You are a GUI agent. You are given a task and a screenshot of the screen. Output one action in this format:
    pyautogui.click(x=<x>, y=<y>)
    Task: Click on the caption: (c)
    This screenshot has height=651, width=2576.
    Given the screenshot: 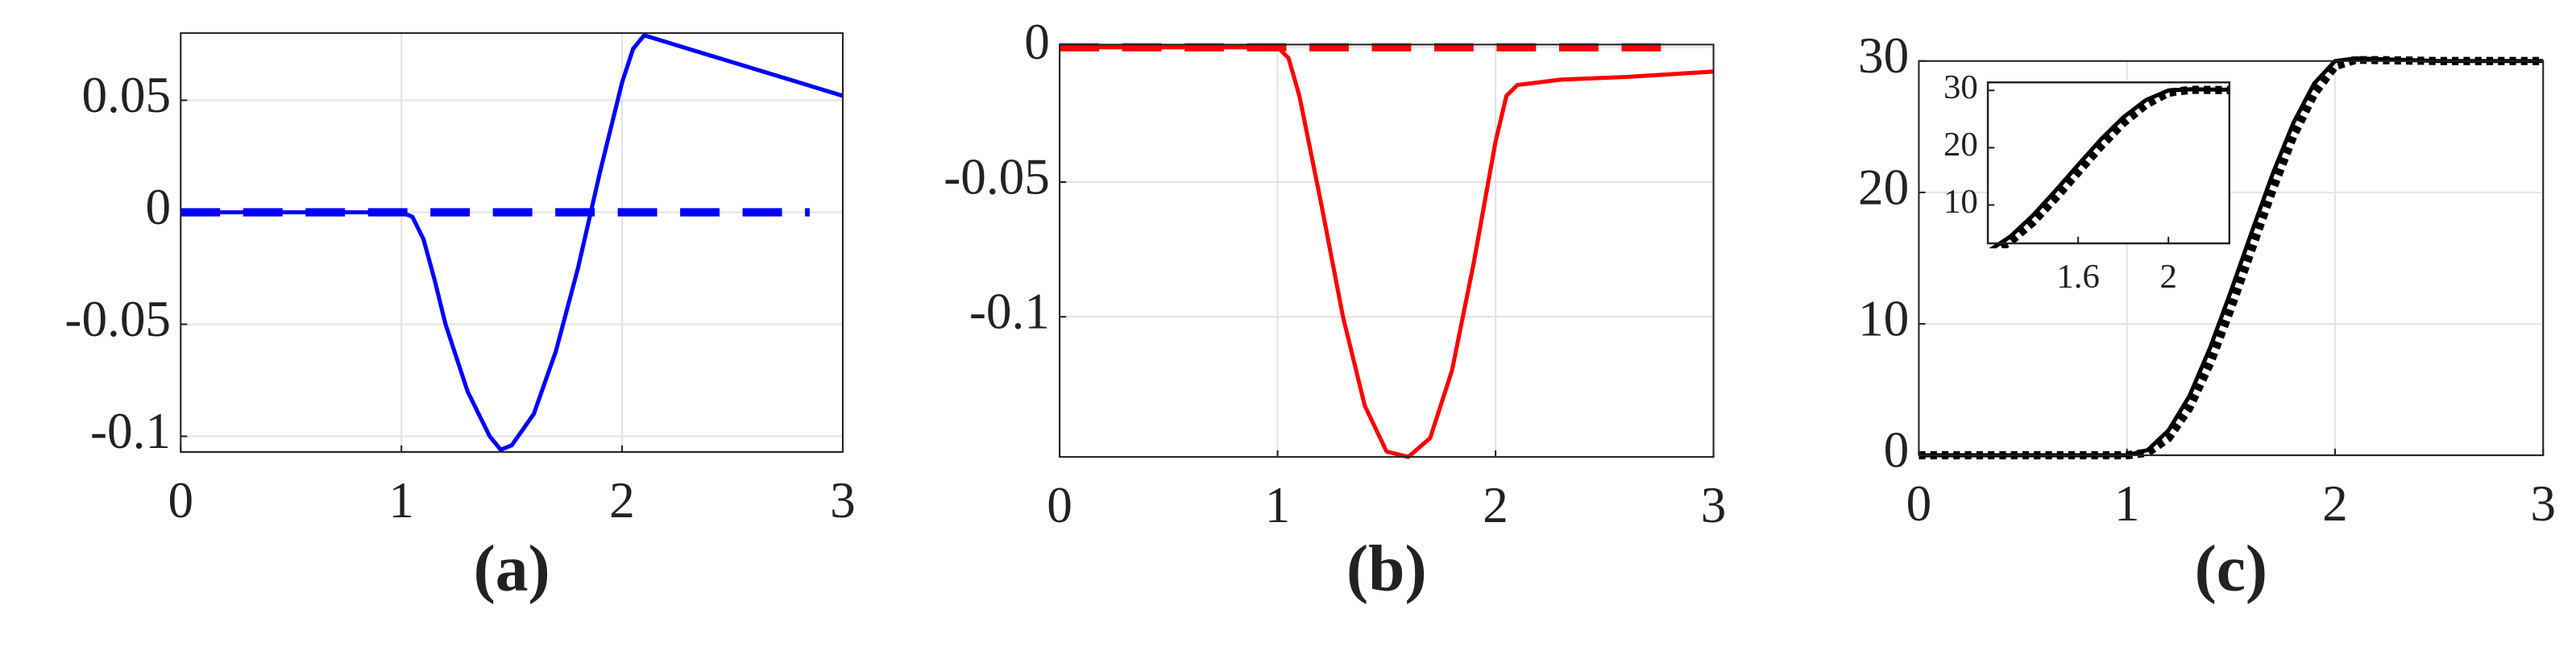 What is the action you would take?
    pyautogui.click(x=2231, y=569)
    